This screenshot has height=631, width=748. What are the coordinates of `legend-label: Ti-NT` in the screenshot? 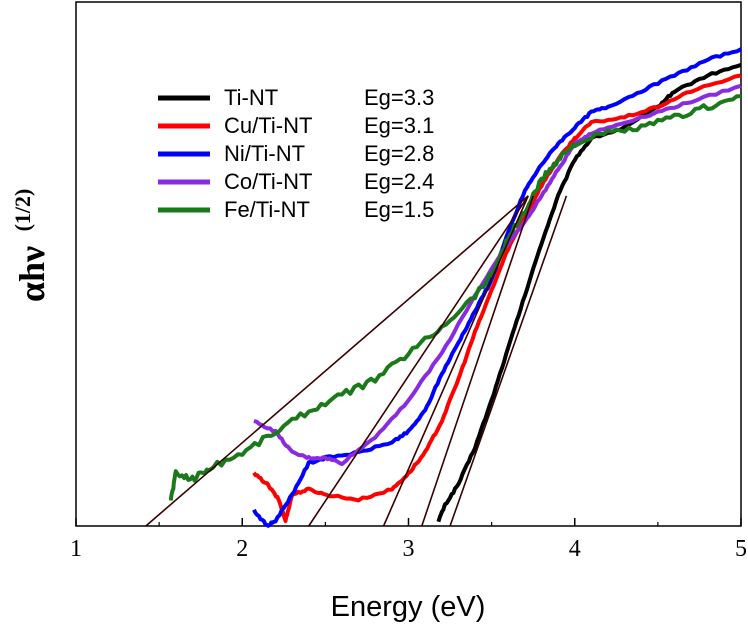 It's located at (251, 97).